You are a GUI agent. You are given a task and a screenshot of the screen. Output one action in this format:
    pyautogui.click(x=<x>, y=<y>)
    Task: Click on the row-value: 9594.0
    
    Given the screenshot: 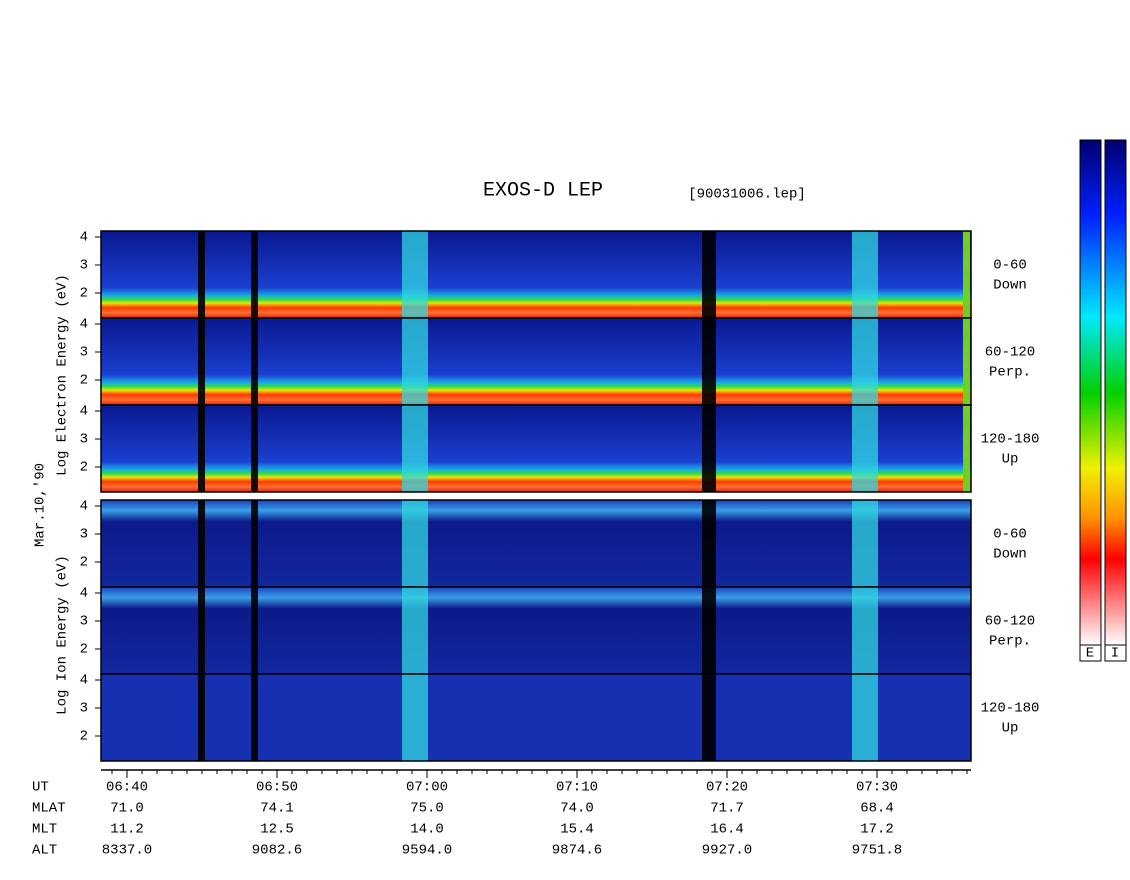 What is the action you would take?
    pyautogui.click(x=427, y=851)
    